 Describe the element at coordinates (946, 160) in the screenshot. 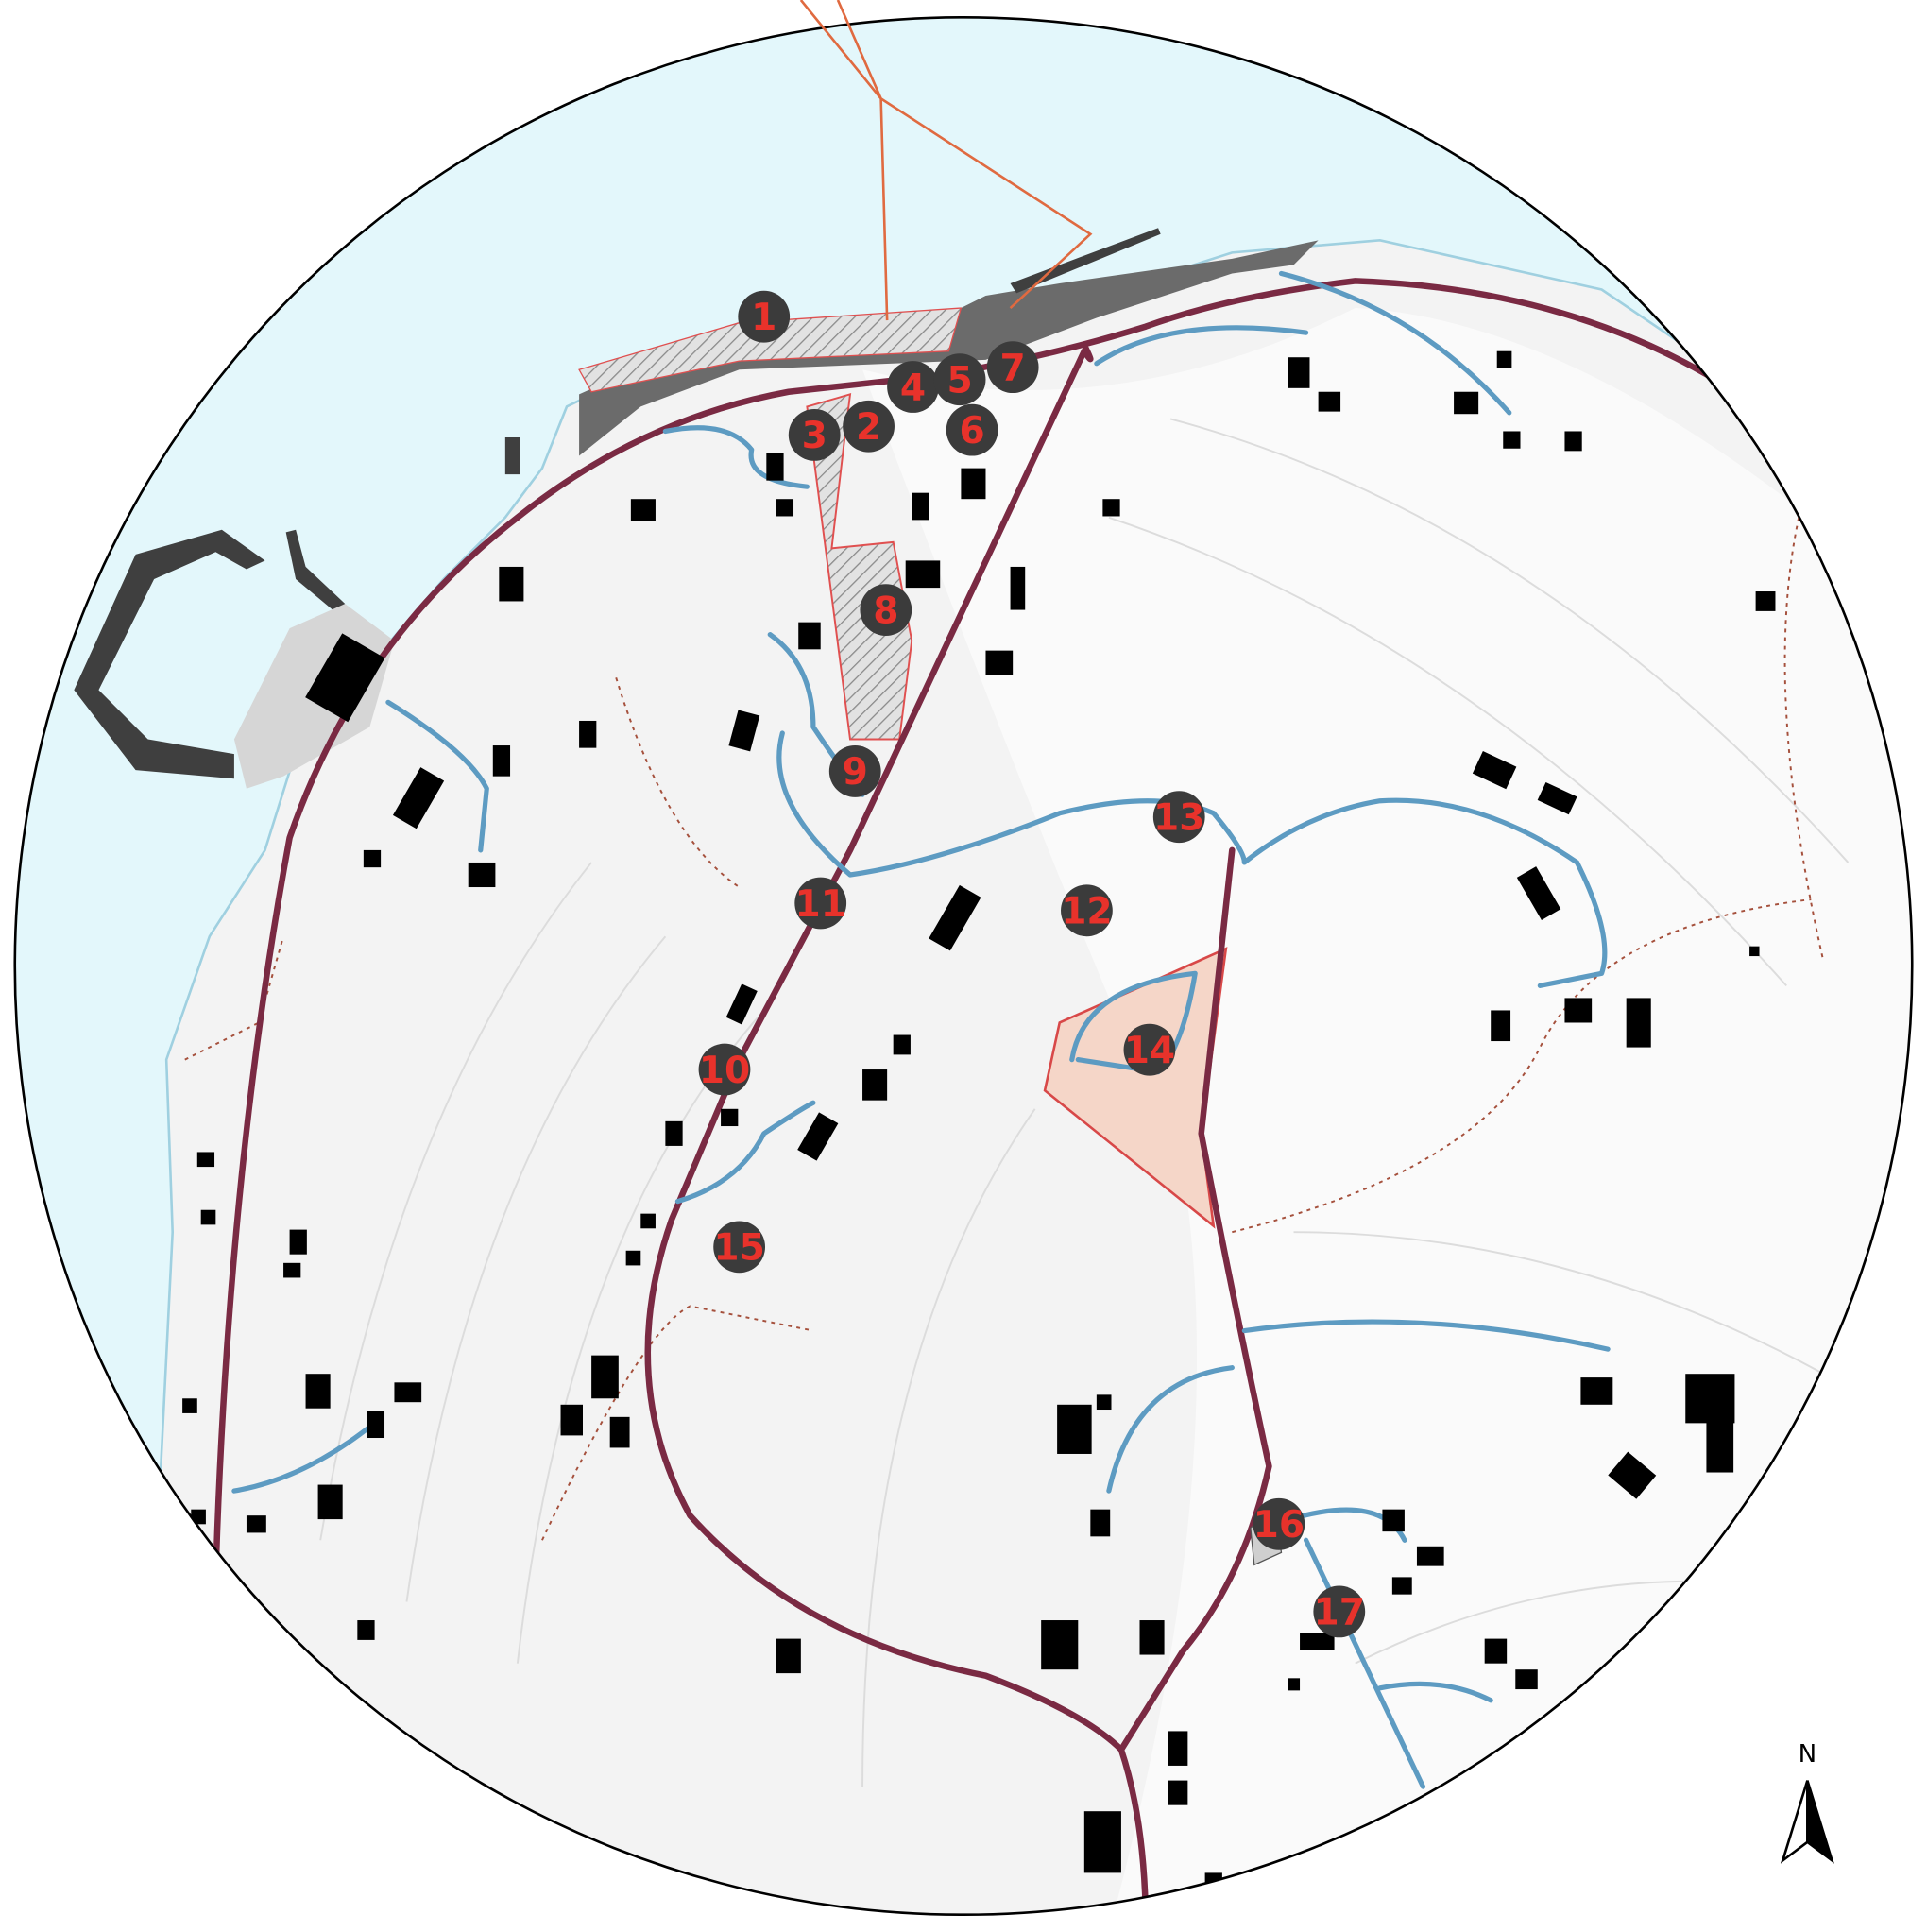

I see `cable-line` at that location.